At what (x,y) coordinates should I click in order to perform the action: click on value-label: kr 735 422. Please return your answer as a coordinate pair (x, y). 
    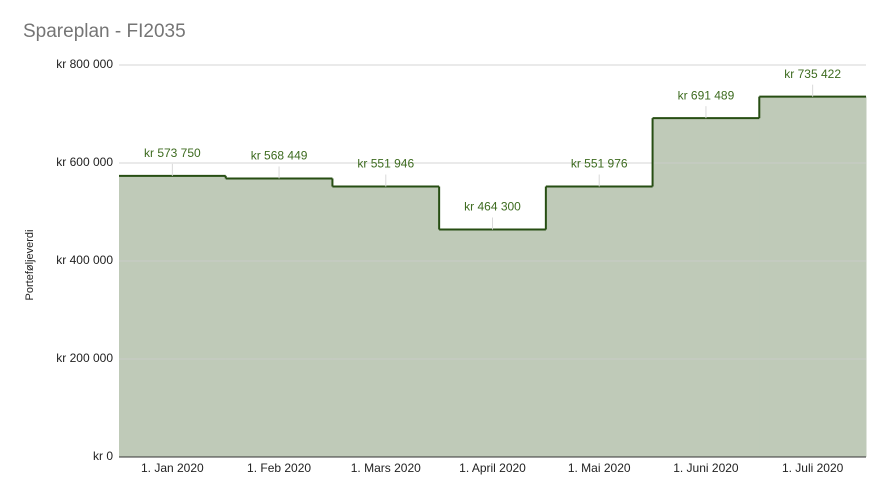
    Looking at the image, I should click on (812, 74).